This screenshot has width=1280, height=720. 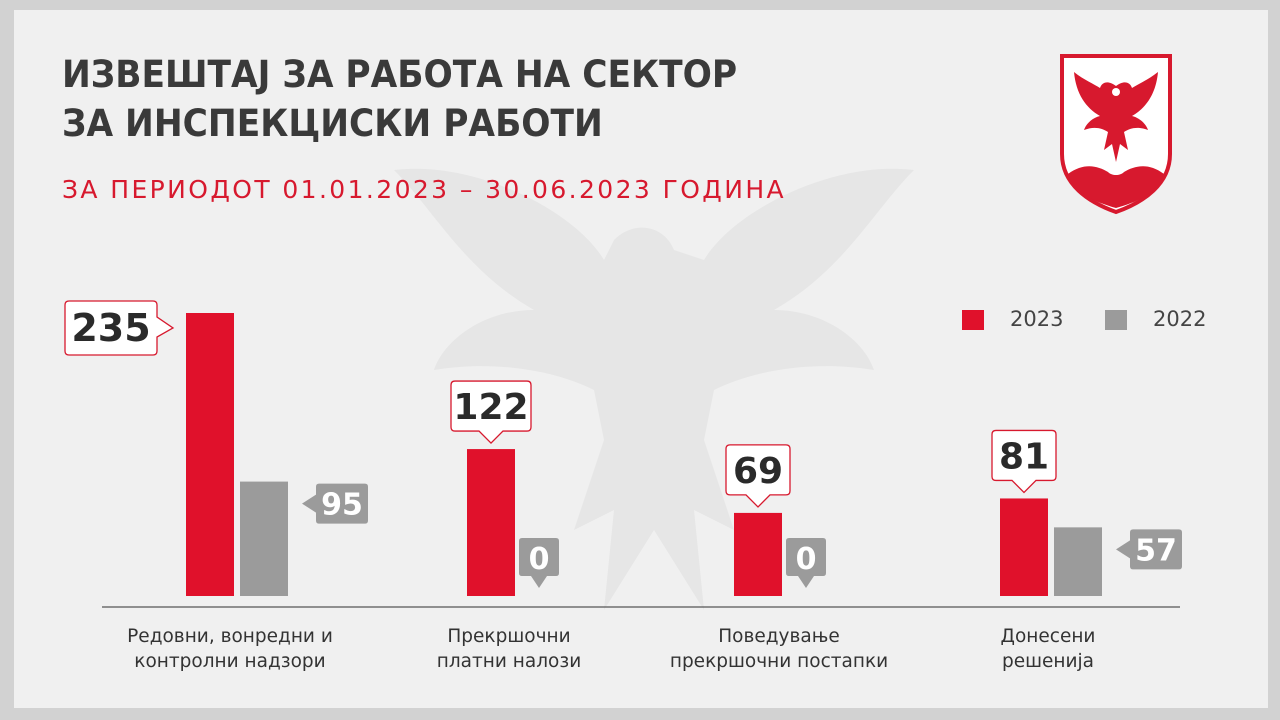 I want to click on value-label-2023-2: 122, so click(x=490, y=407).